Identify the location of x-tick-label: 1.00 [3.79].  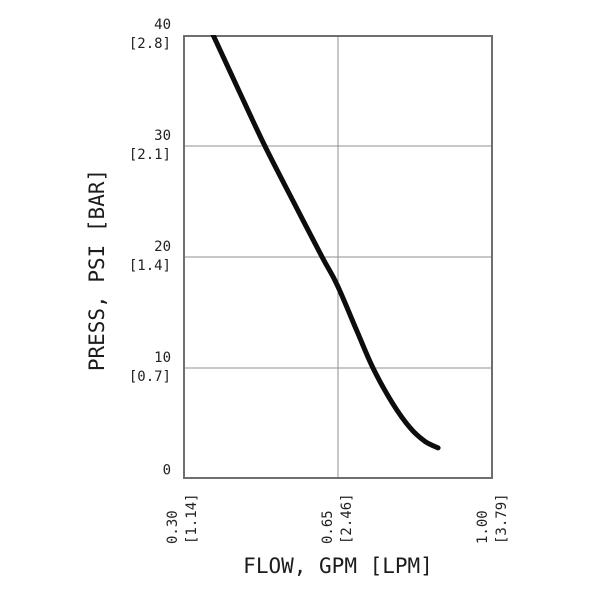
(492, 518).